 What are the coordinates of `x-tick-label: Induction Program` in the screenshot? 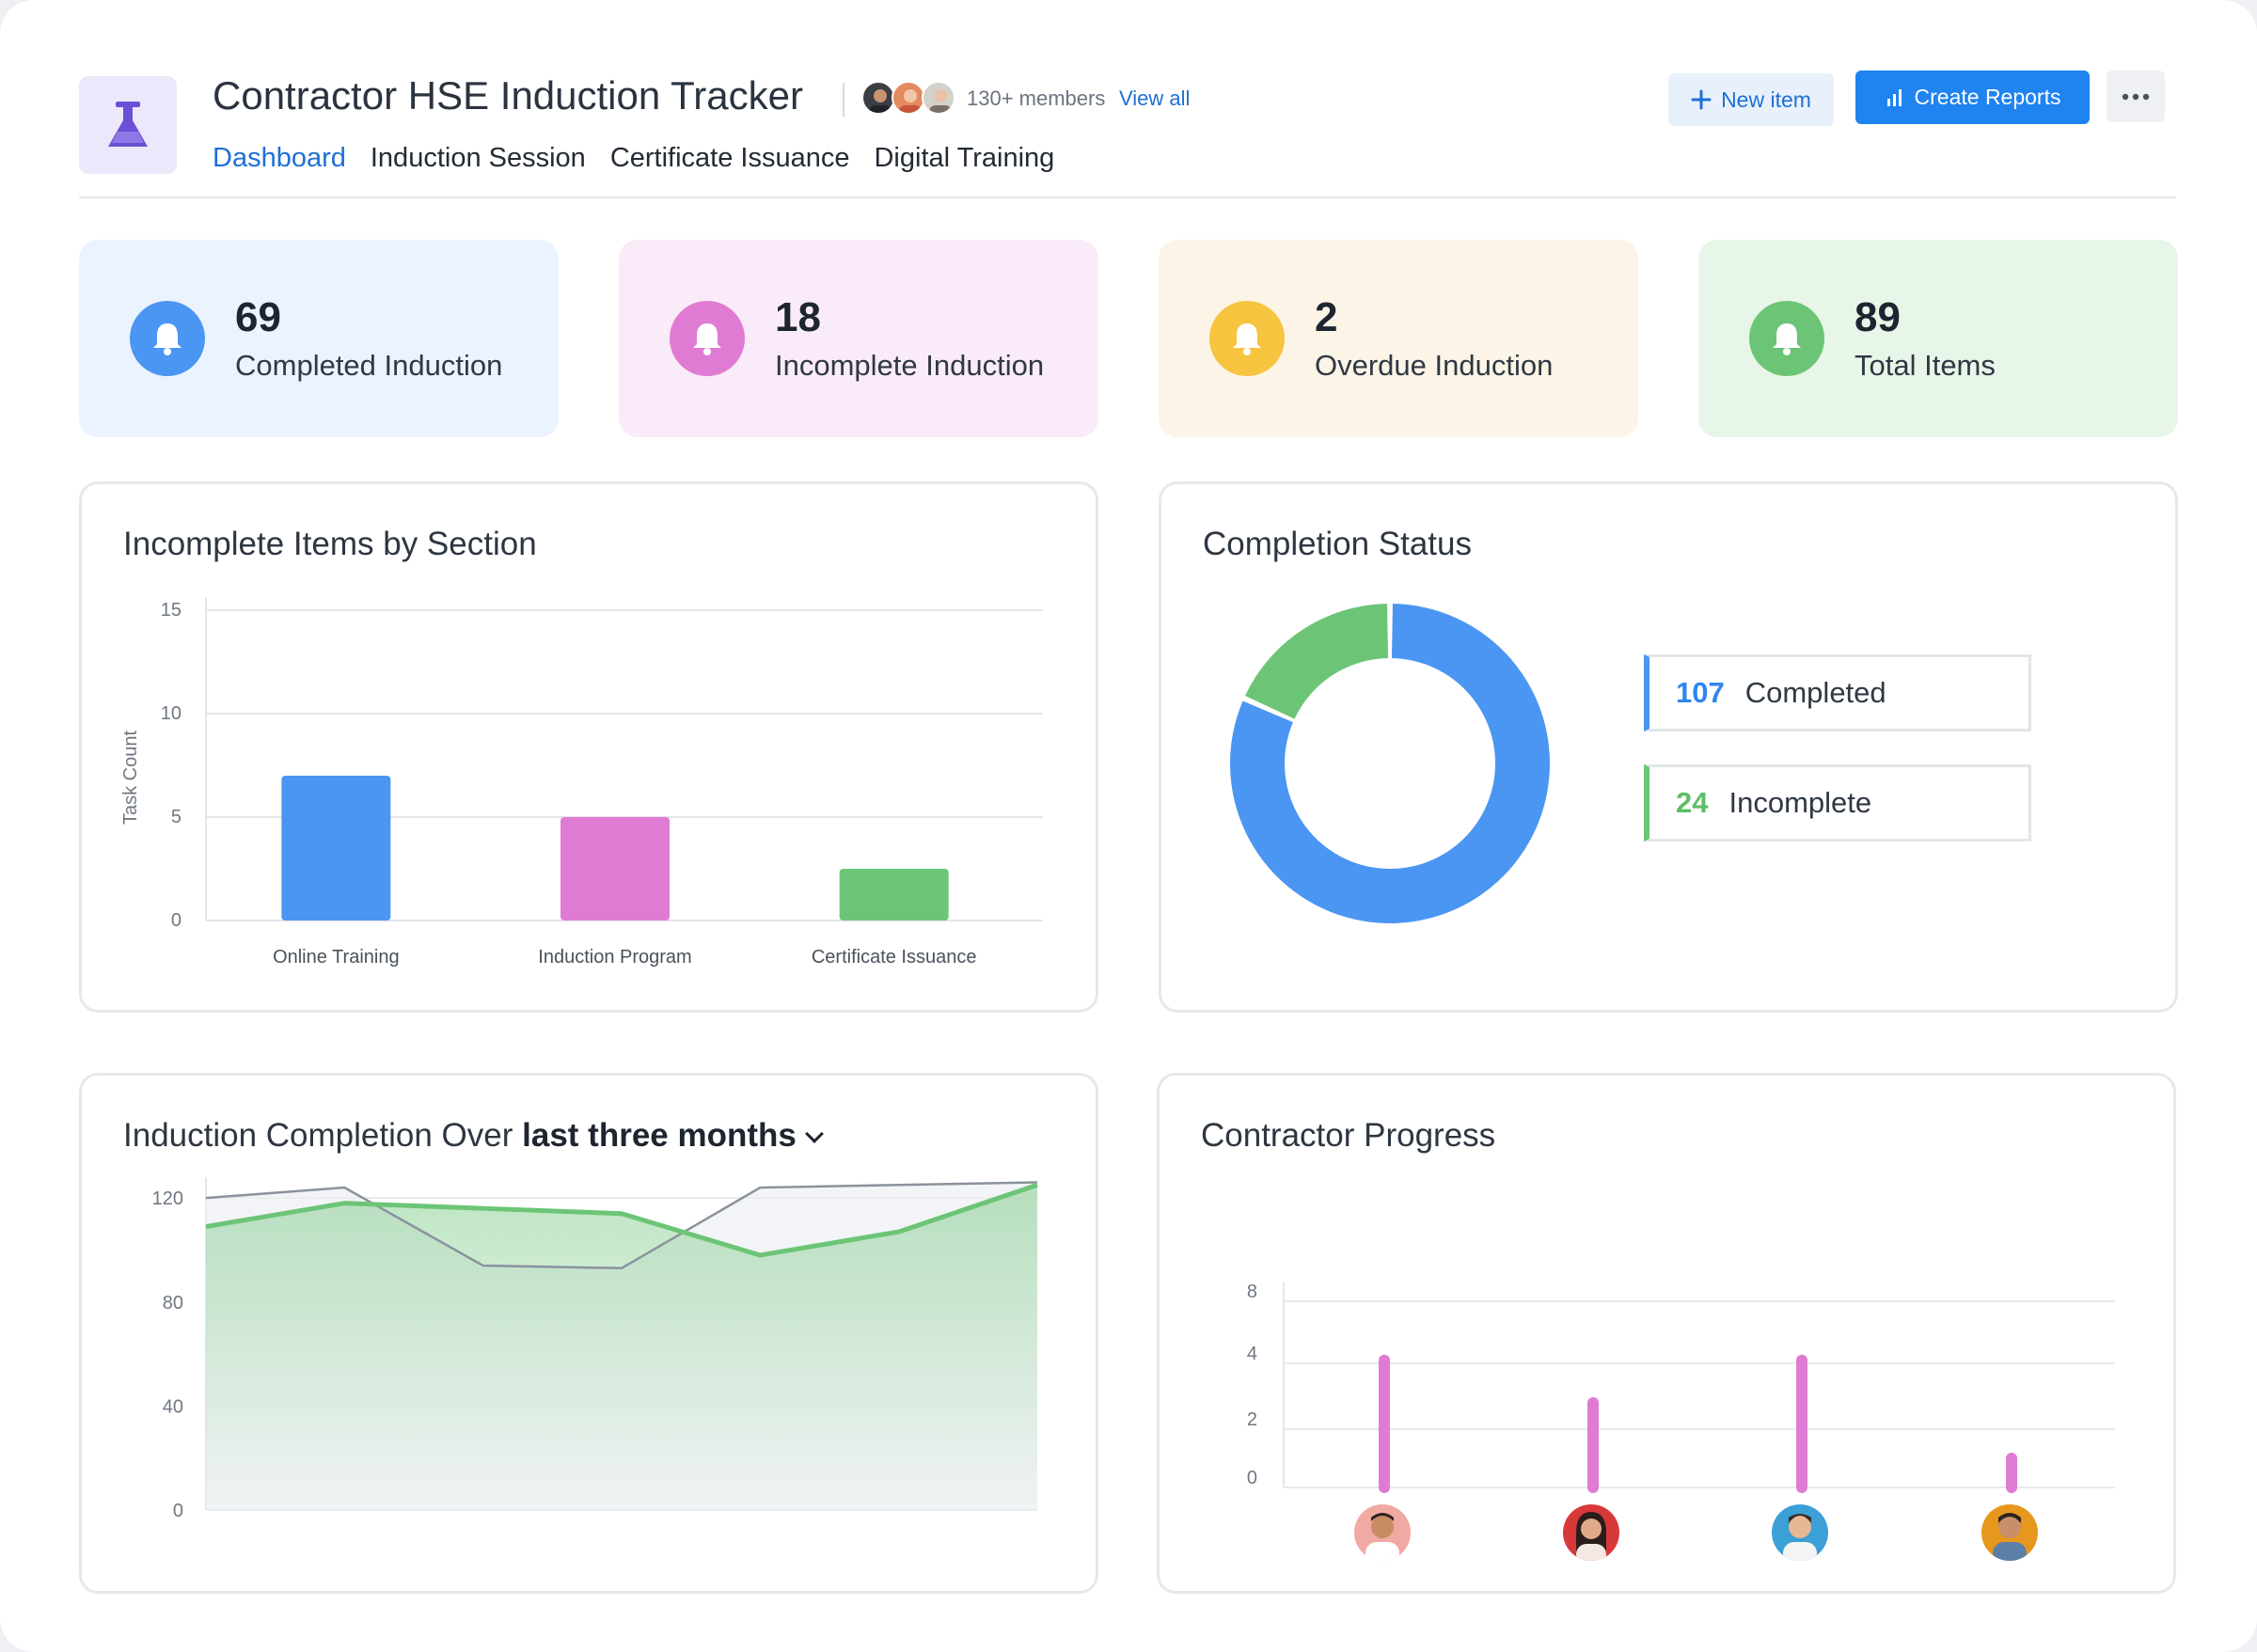 It's located at (614, 958).